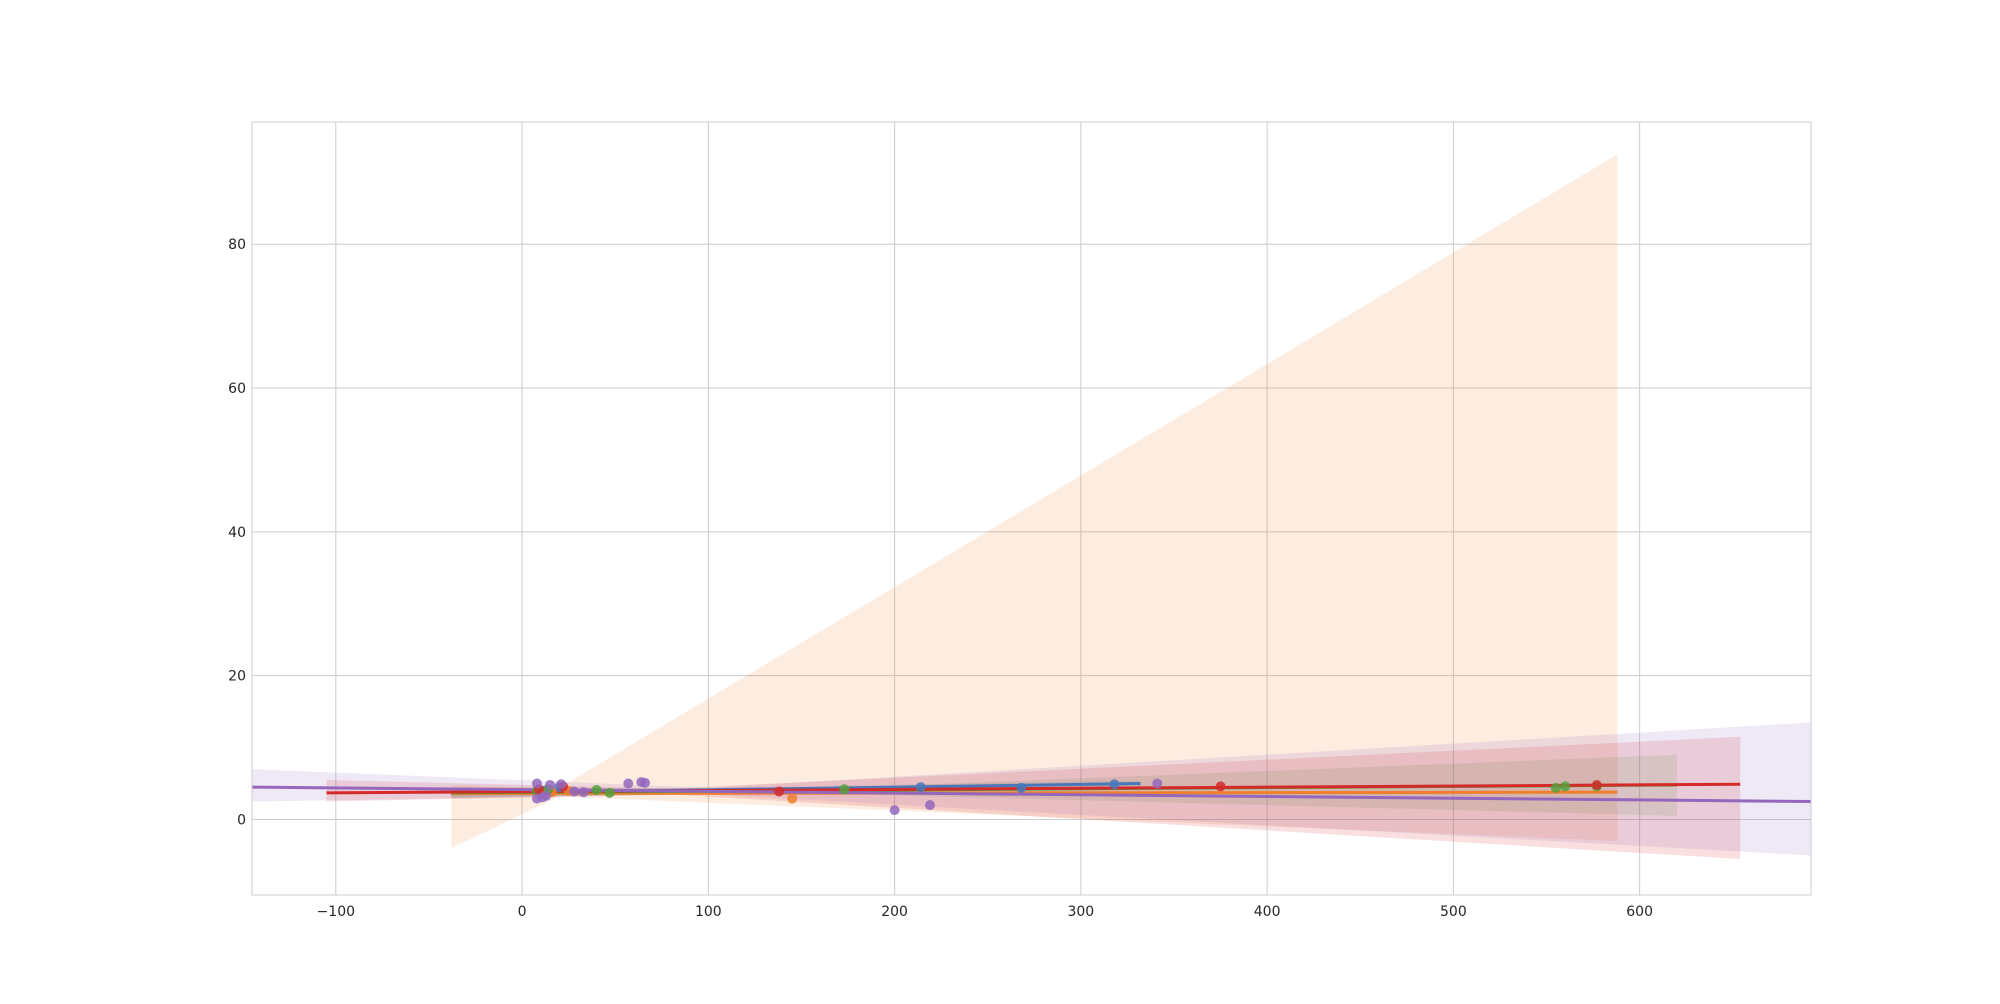  I want to click on x-tick-label: 200, so click(894, 912).